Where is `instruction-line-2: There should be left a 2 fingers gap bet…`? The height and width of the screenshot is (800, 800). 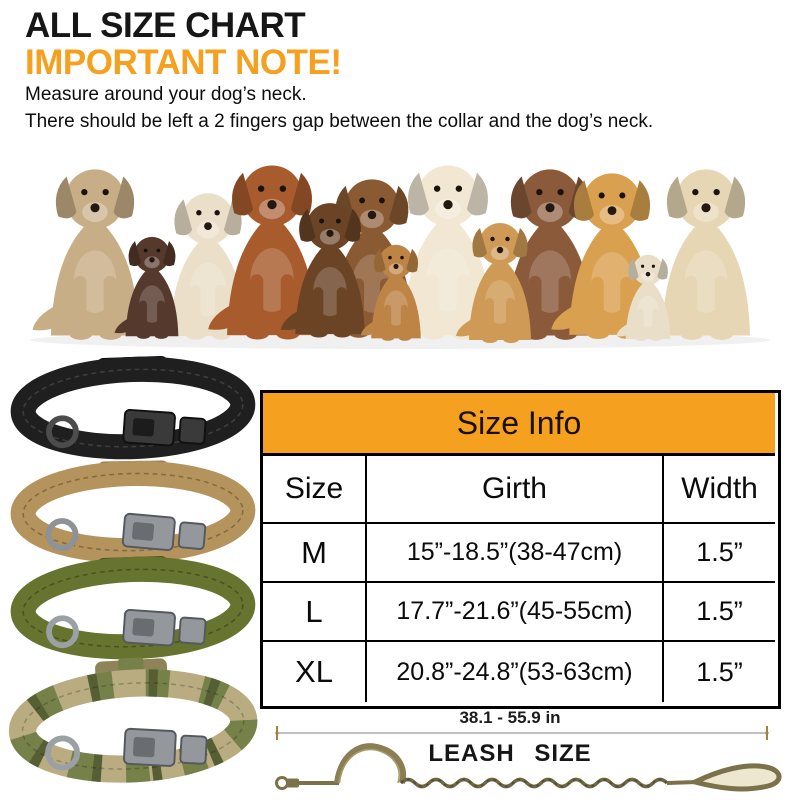
instruction-line-2: There should be left a 2 fingers gap bet… is located at coordinates (339, 121).